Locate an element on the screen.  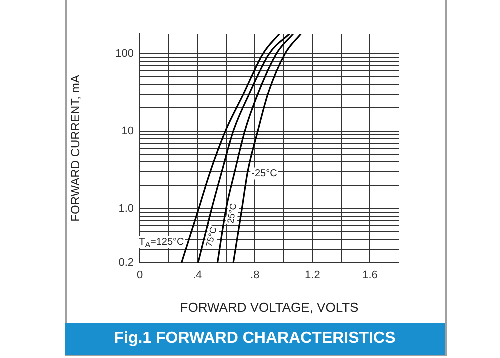
x-tick-label: .8 is located at coordinates (255, 276).